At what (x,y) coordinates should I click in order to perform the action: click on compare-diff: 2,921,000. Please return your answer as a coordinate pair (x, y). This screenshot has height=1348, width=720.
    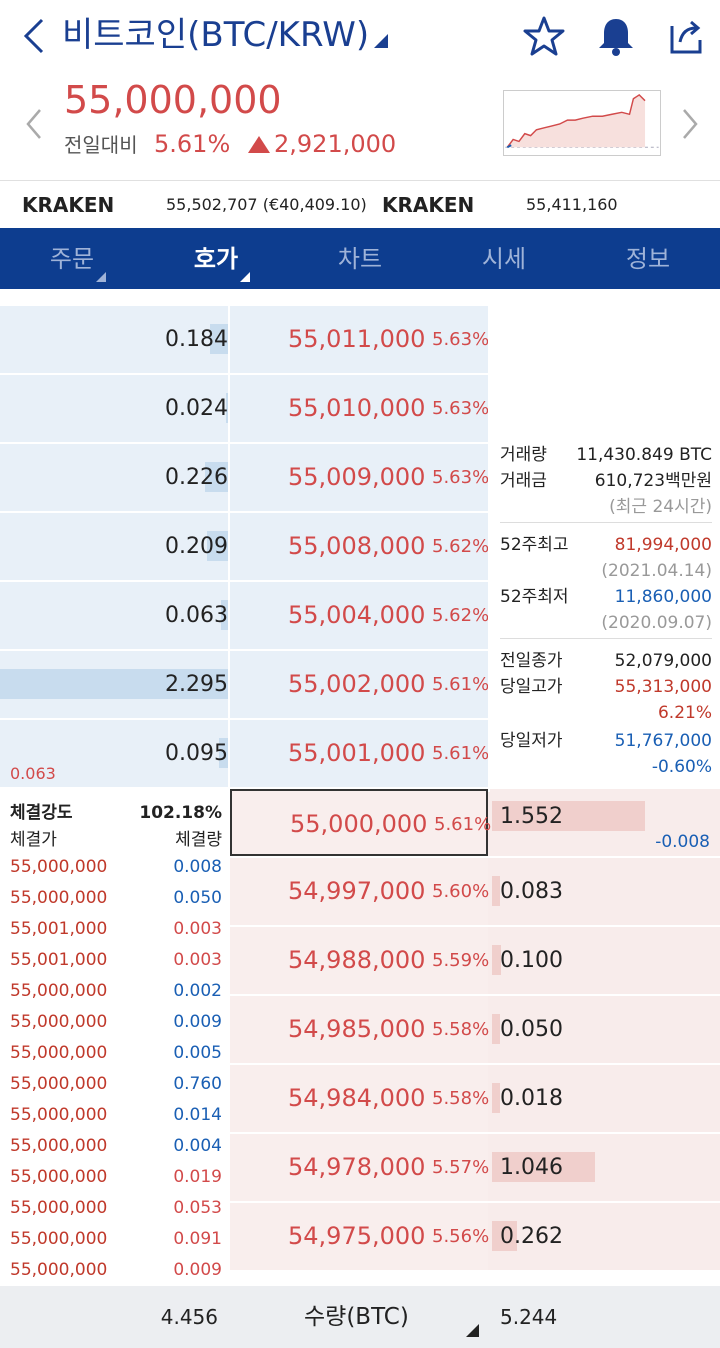
    Looking at the image, I should click on (335, 144).